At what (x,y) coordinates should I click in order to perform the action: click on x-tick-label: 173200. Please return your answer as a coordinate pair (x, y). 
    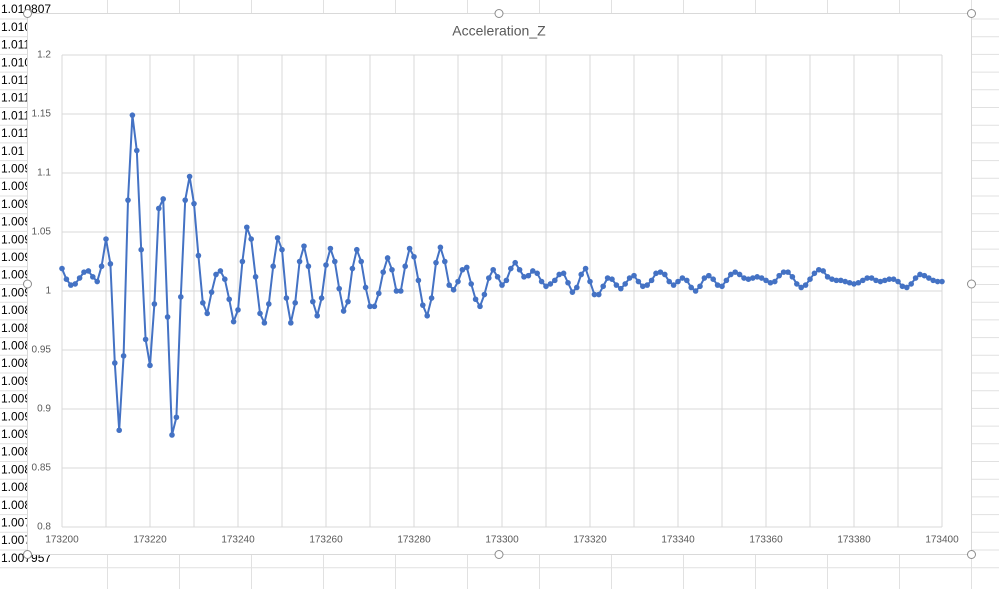
    Looking at the image, I should click on (62, 540).